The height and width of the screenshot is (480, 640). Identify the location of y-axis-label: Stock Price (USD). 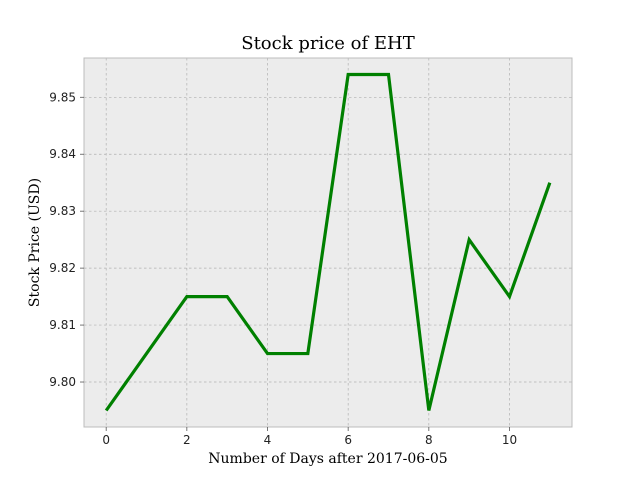
(35, 242).